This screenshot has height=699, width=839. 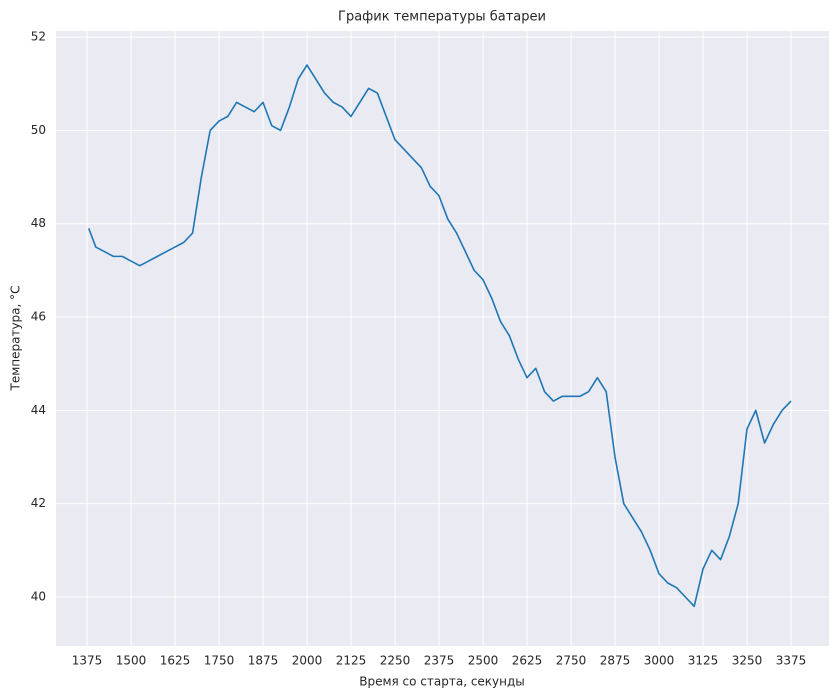 I want to click on x-tick-label: 1750, so click(x=219, y=661).